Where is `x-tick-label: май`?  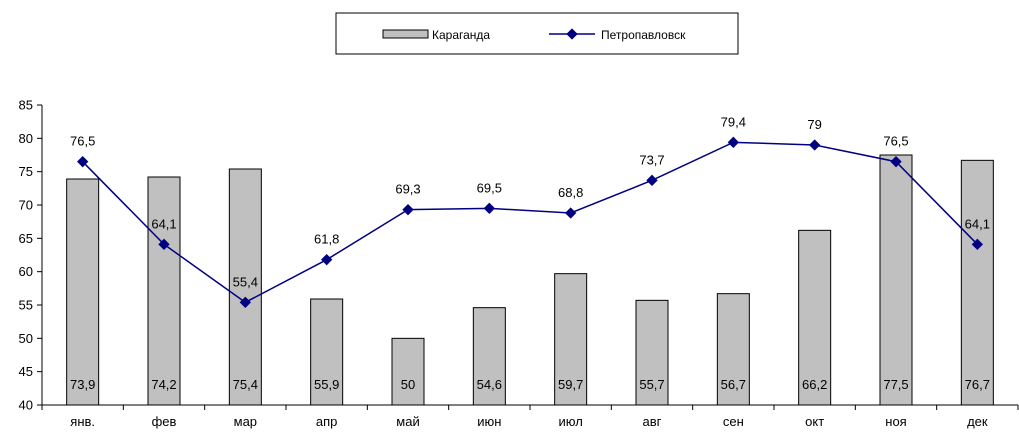 x-tick-label: май is located at coordinates (407, 421).